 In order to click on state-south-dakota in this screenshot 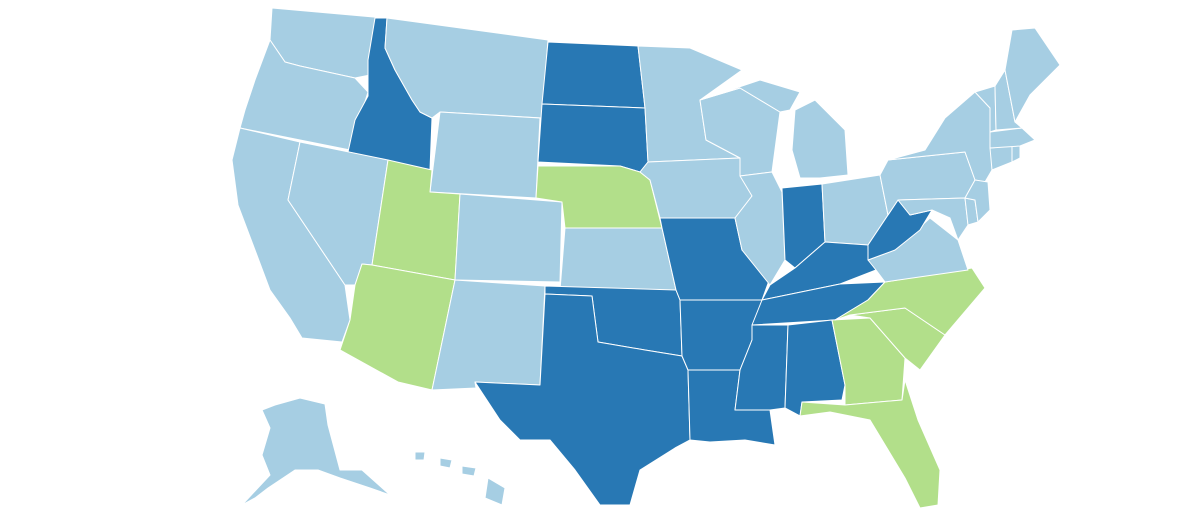, I will do `click(593, 138)`.